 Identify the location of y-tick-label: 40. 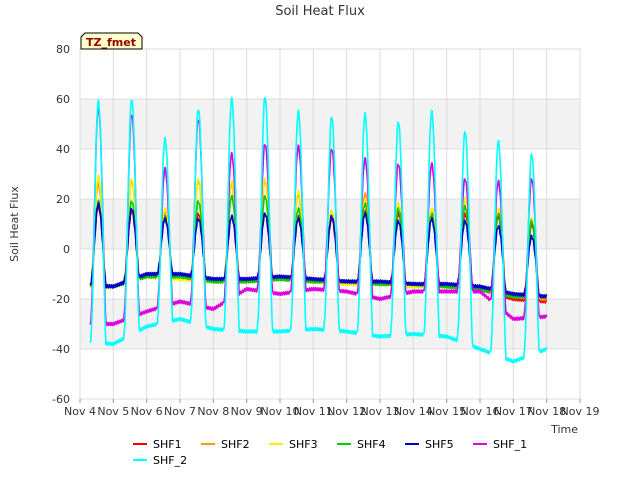
(63, 149).